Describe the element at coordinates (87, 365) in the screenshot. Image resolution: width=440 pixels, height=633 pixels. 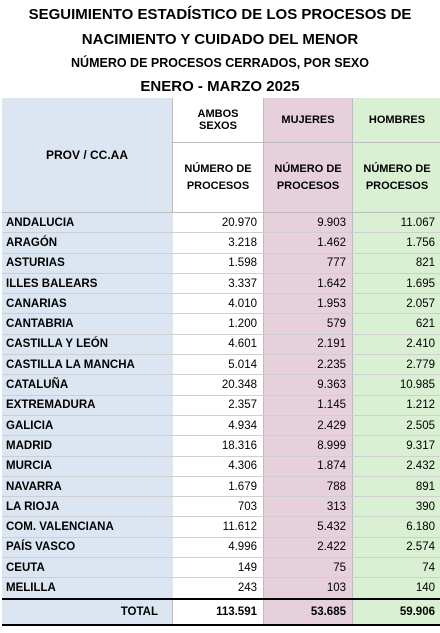
I see `row-name: CASTILLA LA MANCHA` at that location.